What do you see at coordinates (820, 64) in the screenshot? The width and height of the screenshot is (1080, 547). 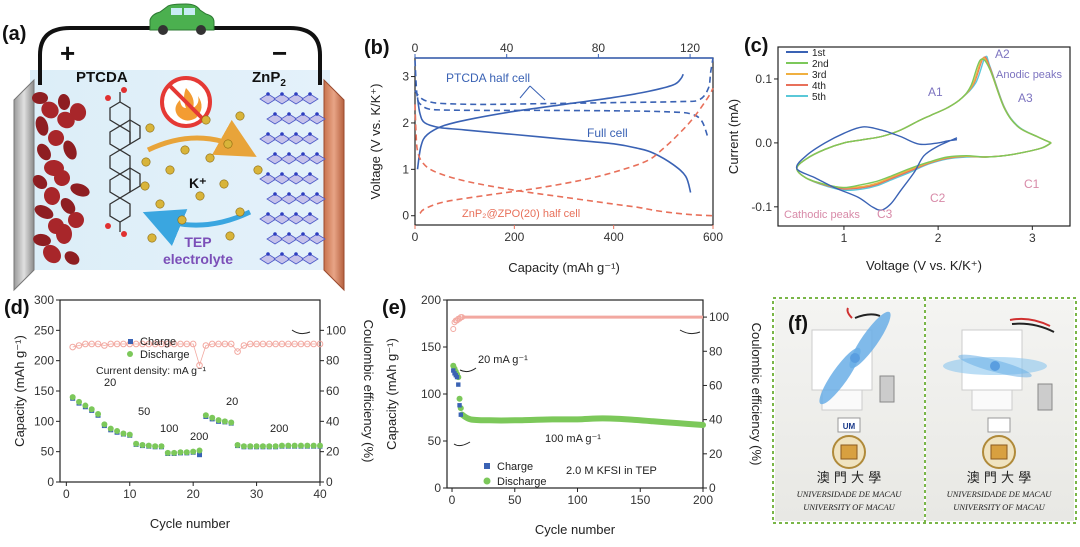 I see `legend-label: 2nd` at bounding box center [820, 64].